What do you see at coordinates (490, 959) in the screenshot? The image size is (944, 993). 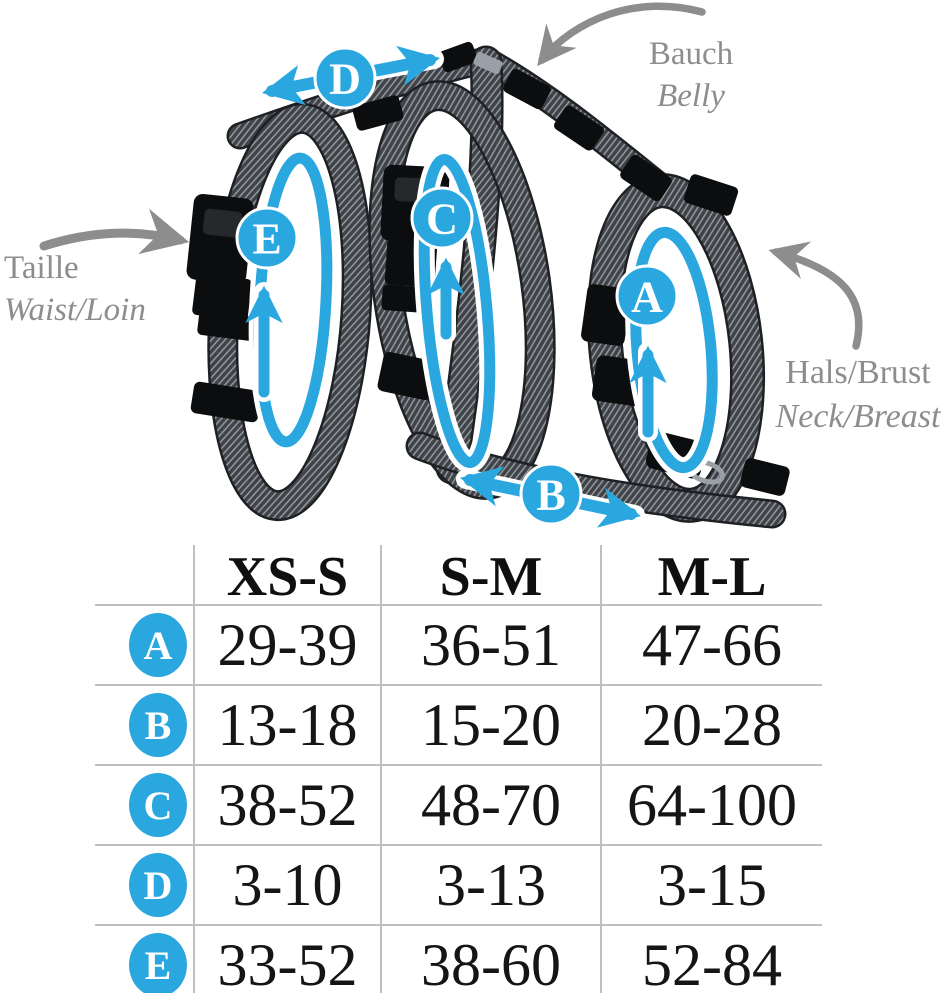 I see `cell-e-s-m: 38-60` at bounding box center [490, 959].